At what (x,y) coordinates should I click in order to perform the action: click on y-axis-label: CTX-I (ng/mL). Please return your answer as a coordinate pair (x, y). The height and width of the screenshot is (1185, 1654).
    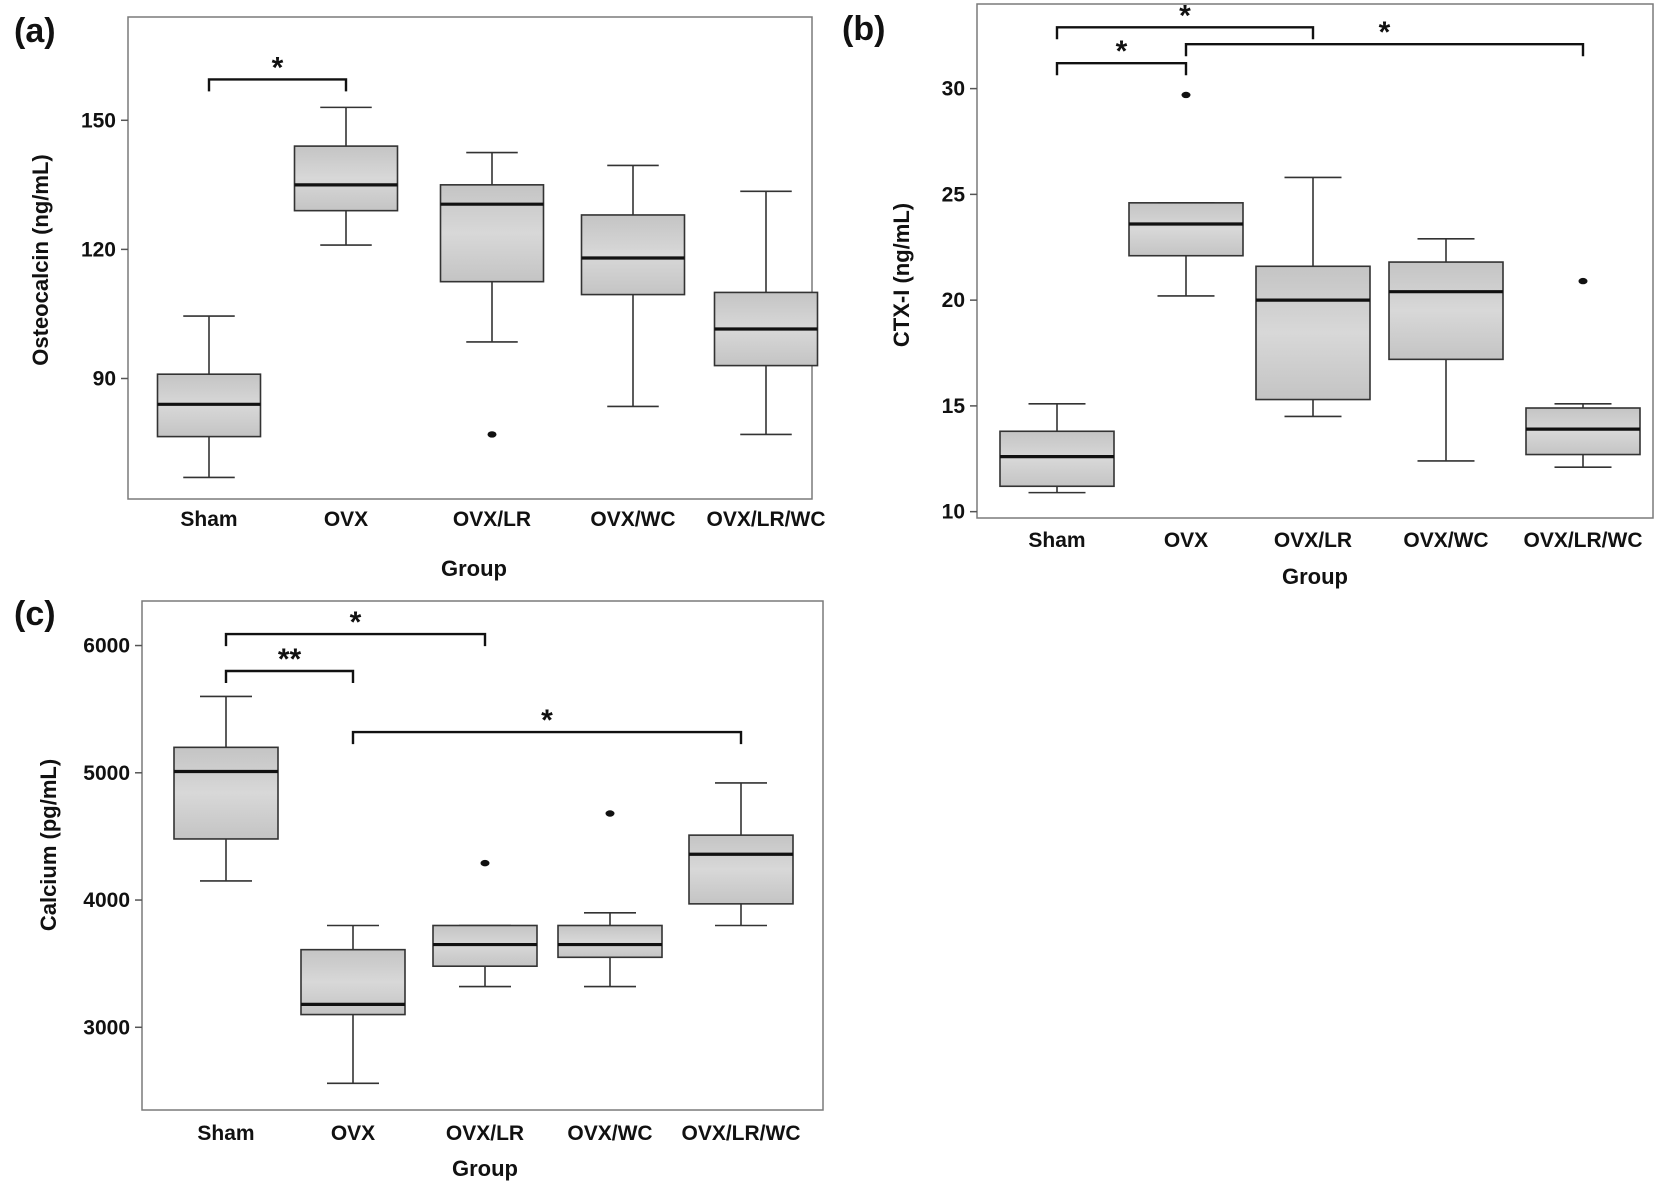
    Looking at the image, I should click on (901, 275).